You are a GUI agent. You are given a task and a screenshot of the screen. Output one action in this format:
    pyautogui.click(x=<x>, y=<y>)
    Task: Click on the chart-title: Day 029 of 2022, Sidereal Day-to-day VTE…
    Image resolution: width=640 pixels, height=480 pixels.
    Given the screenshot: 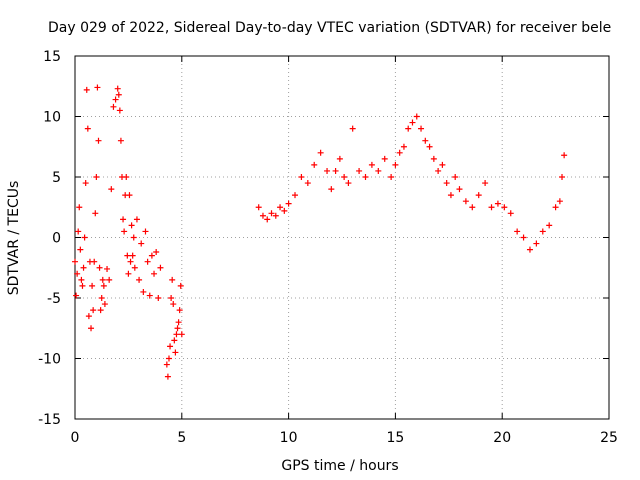 What is the action you would take?
    pyautogui.click(x=329, y=28)
    